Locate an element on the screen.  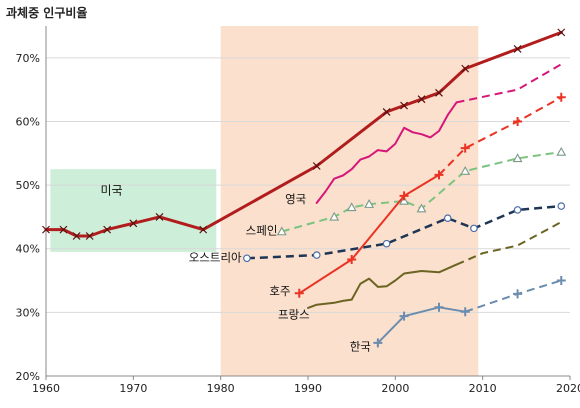
series-label: 한국 is located at coordinates (360, 347).